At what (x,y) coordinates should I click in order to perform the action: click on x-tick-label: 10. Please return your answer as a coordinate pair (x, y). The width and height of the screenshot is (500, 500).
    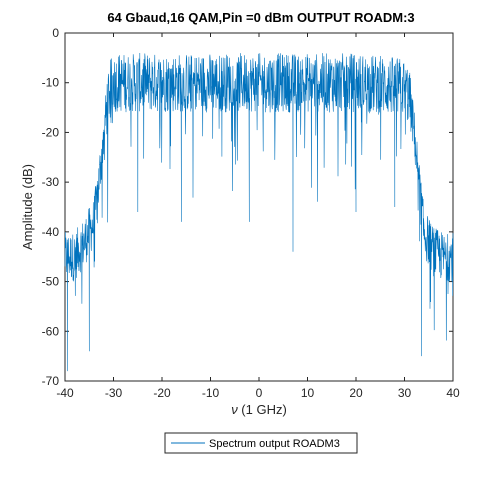
    Looking at the image, I should click on (308, 393).